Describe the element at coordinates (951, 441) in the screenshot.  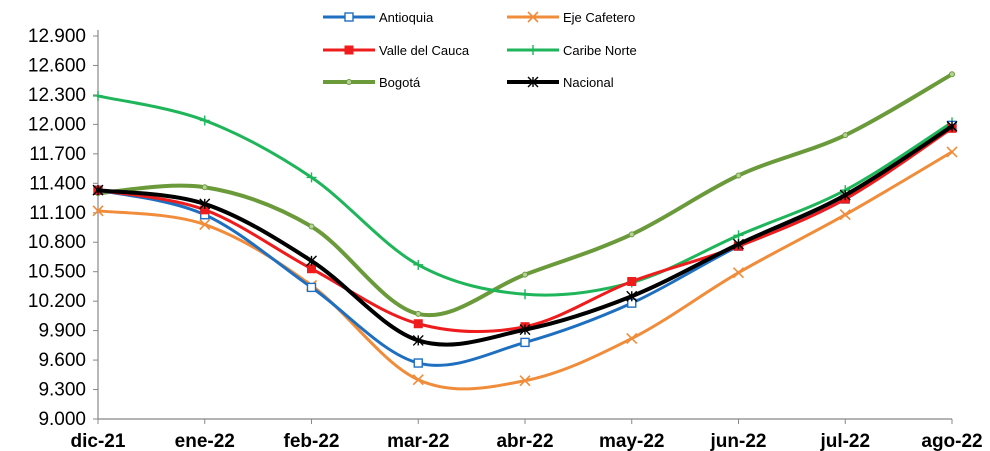
I see `x-tick-label: ago-22` at that location.